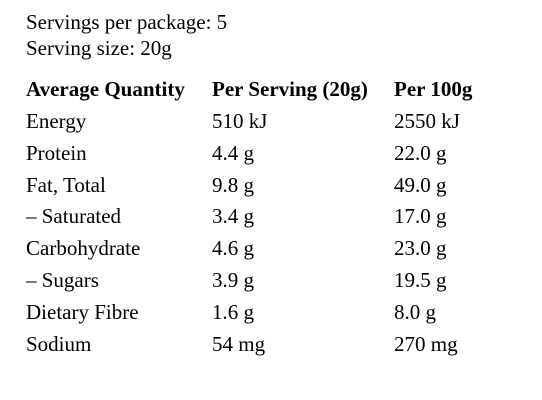 Image resolution: width=542 pixels, height=400 pixels. Describe the element at coordinates (82, 311) in the screenshot. I see `row-label: Dietary Fibre` at that location.